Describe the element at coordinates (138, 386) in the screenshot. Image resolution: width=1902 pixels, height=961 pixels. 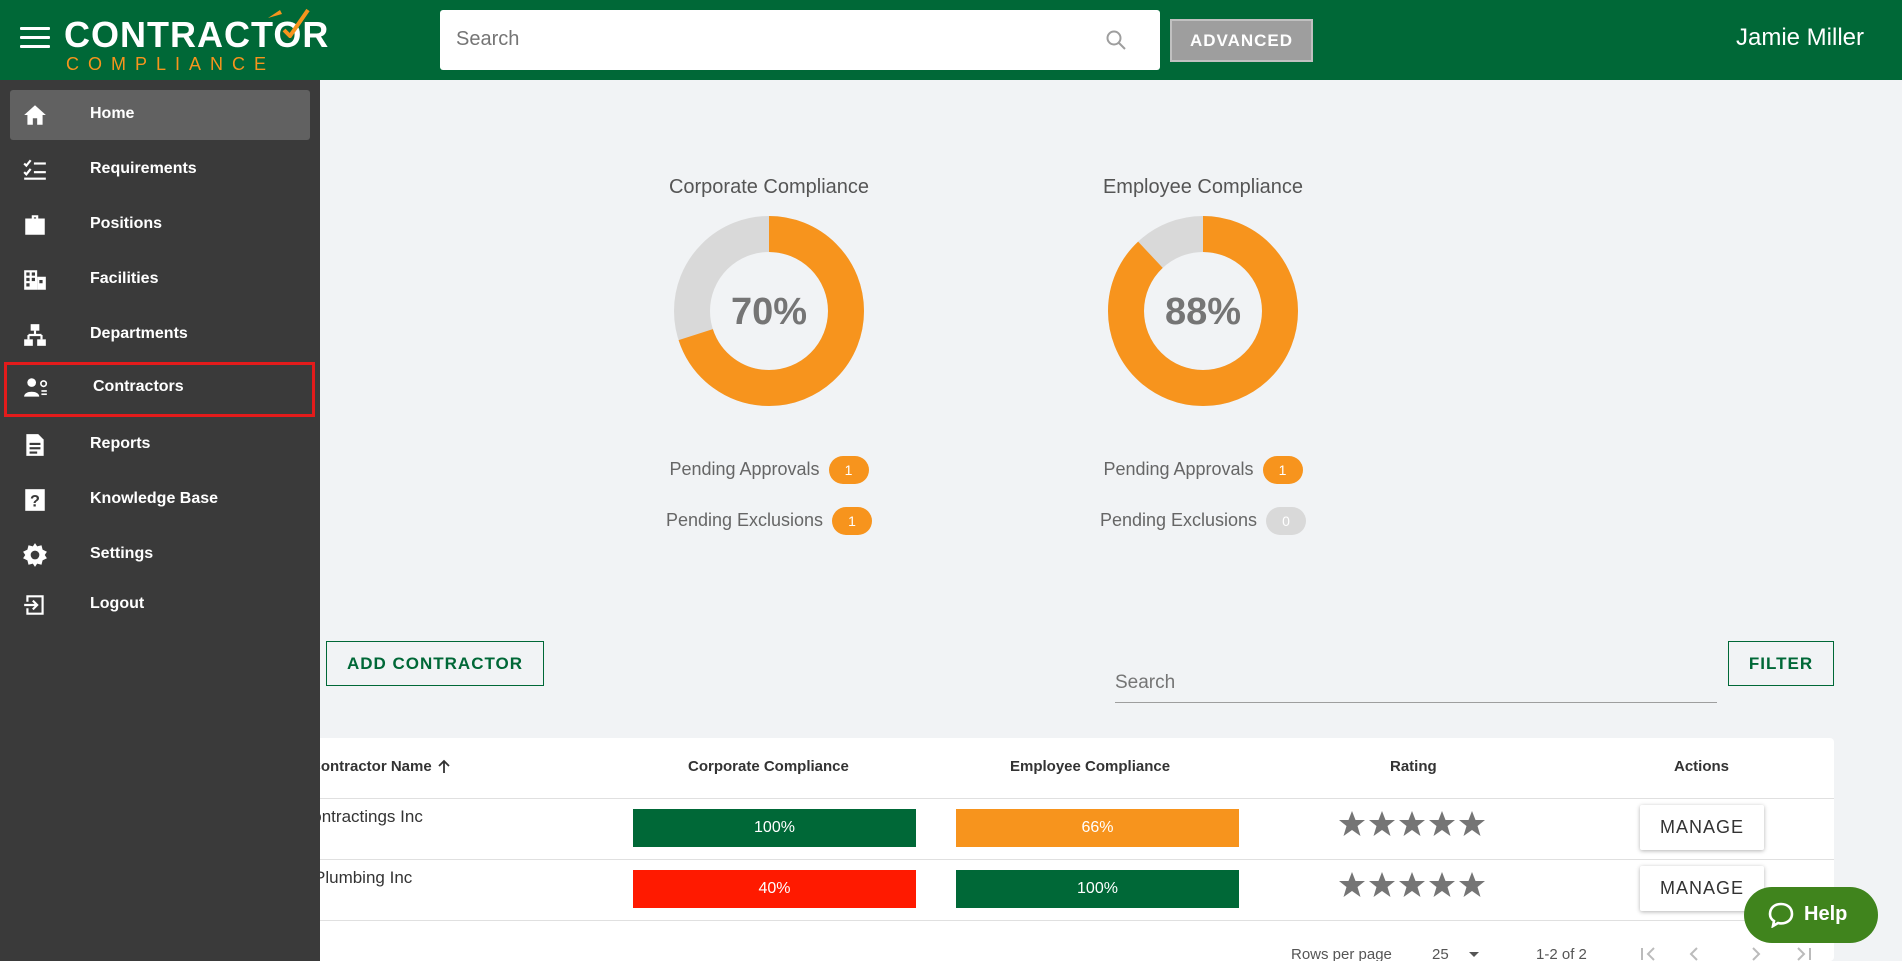
I see `sidebar-item-label: Contractors` at that location.